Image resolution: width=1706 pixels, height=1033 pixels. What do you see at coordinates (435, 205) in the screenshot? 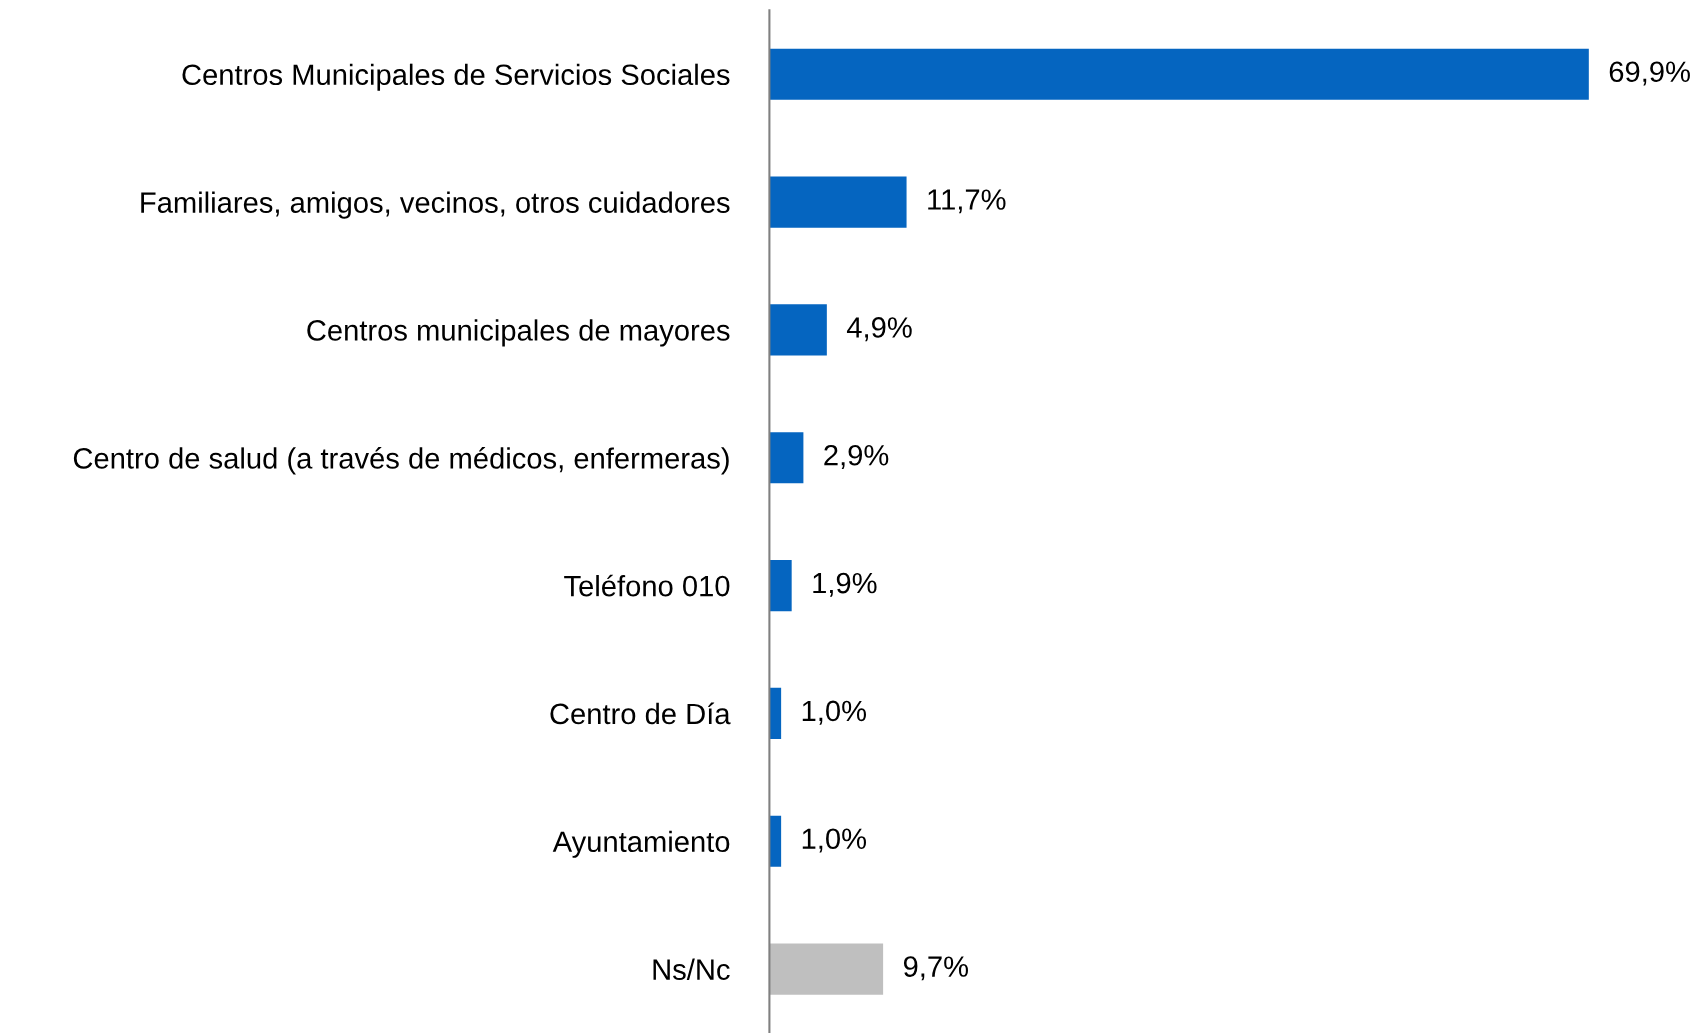
I see `y-tick-label: Familiares, amigos, vecinos, otros cuidadores` at bounding box center [435, 205].